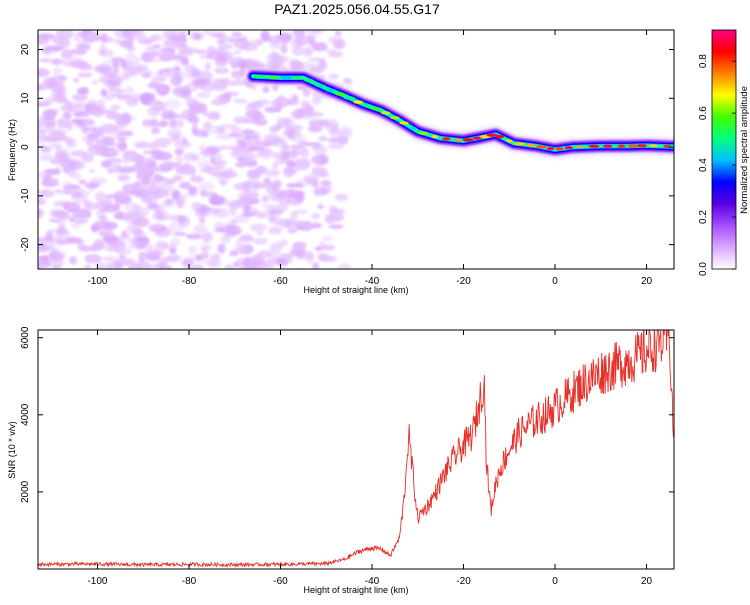 The height and width of the screenshot is (605, 750). Describe the element at coordinates (25, 98) in the screenshot. I see `y-tick-label: 10` at that location.